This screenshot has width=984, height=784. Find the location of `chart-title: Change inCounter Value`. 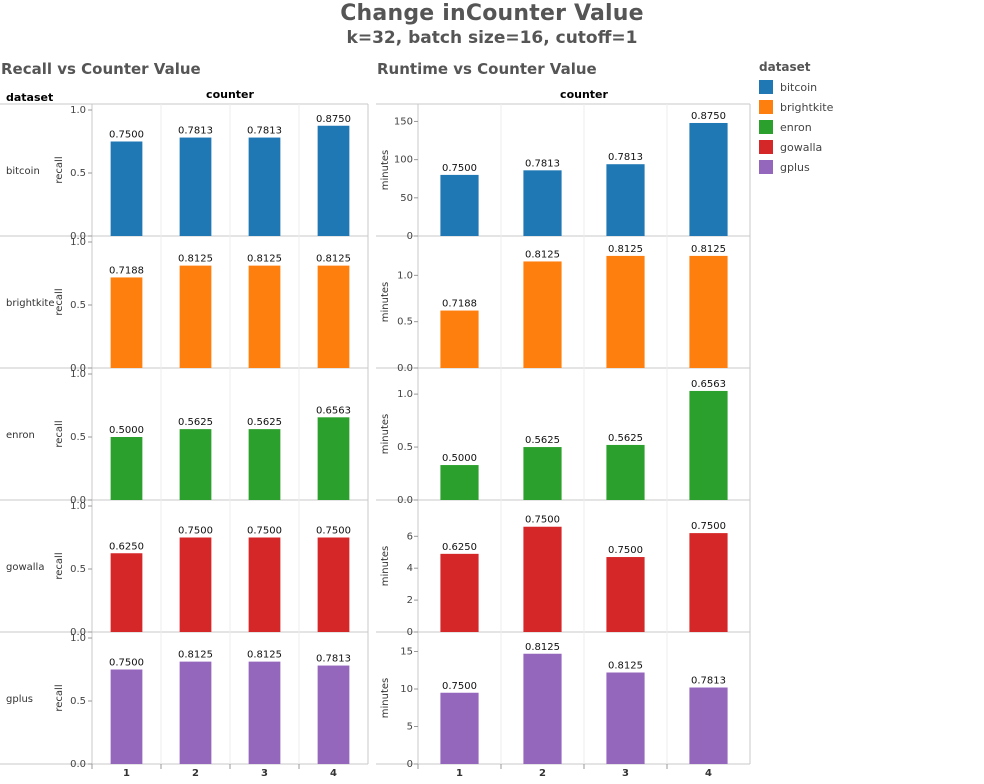

chart-title: Change inCounter Value is located at coordinates (492, 13).